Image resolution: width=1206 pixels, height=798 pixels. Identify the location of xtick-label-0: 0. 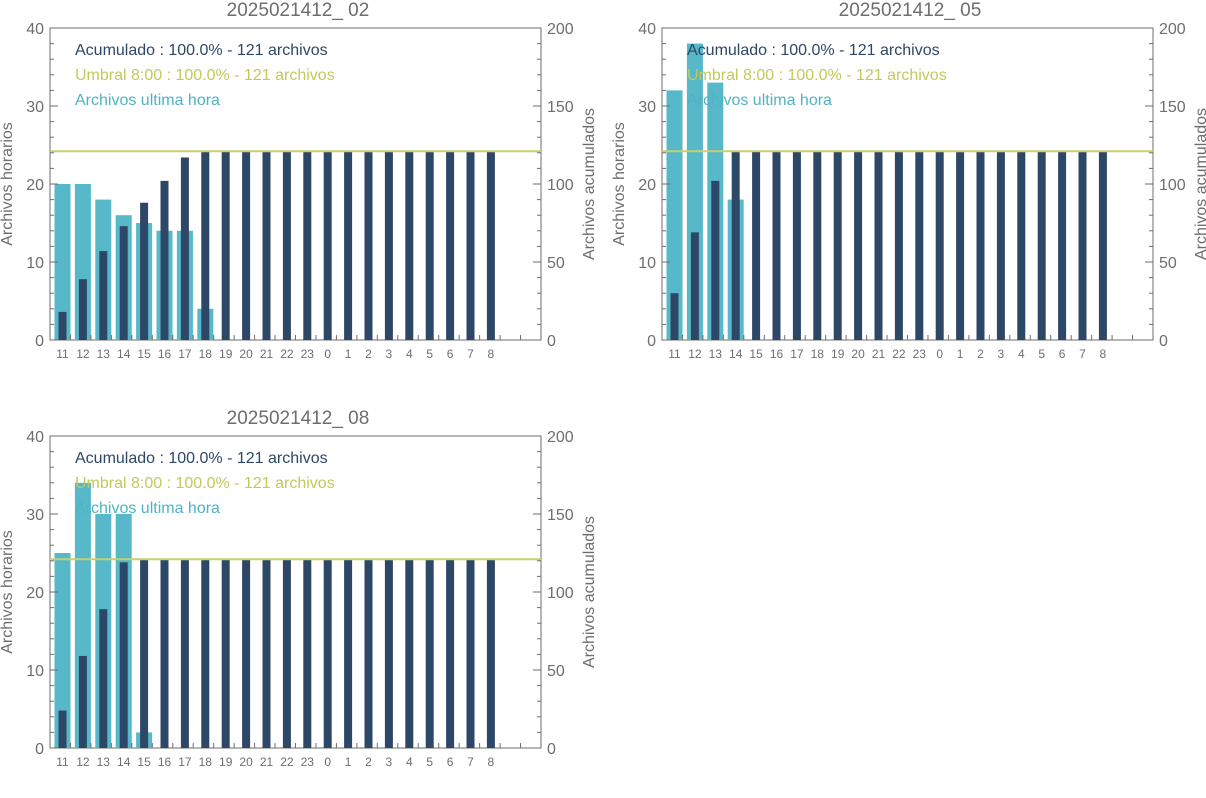
(939, 354).